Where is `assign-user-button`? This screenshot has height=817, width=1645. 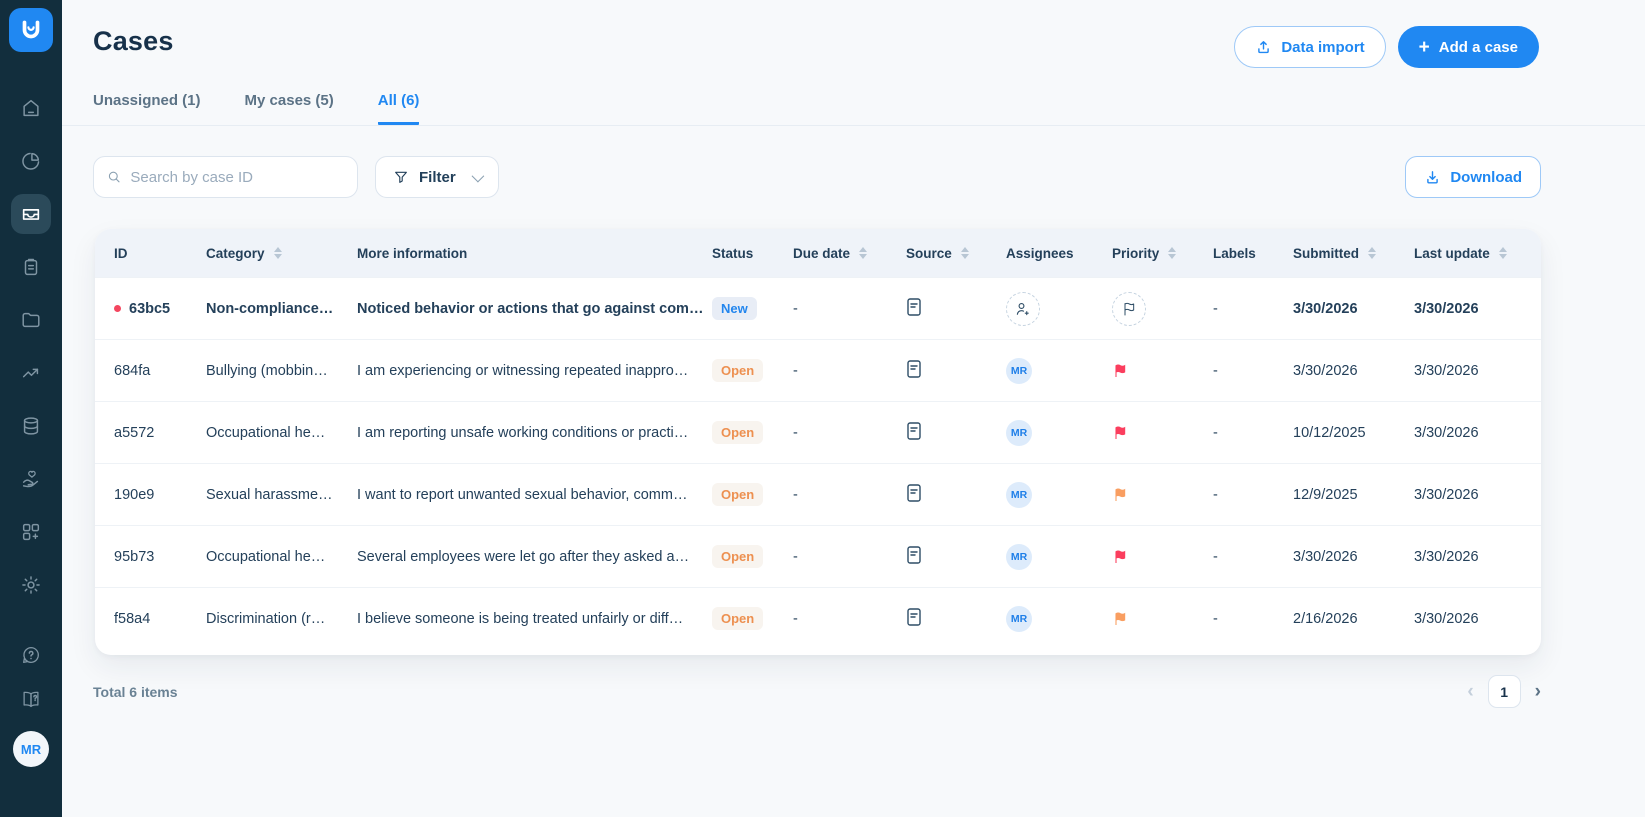
assign-user-button is located at coordinates (1023, 308).